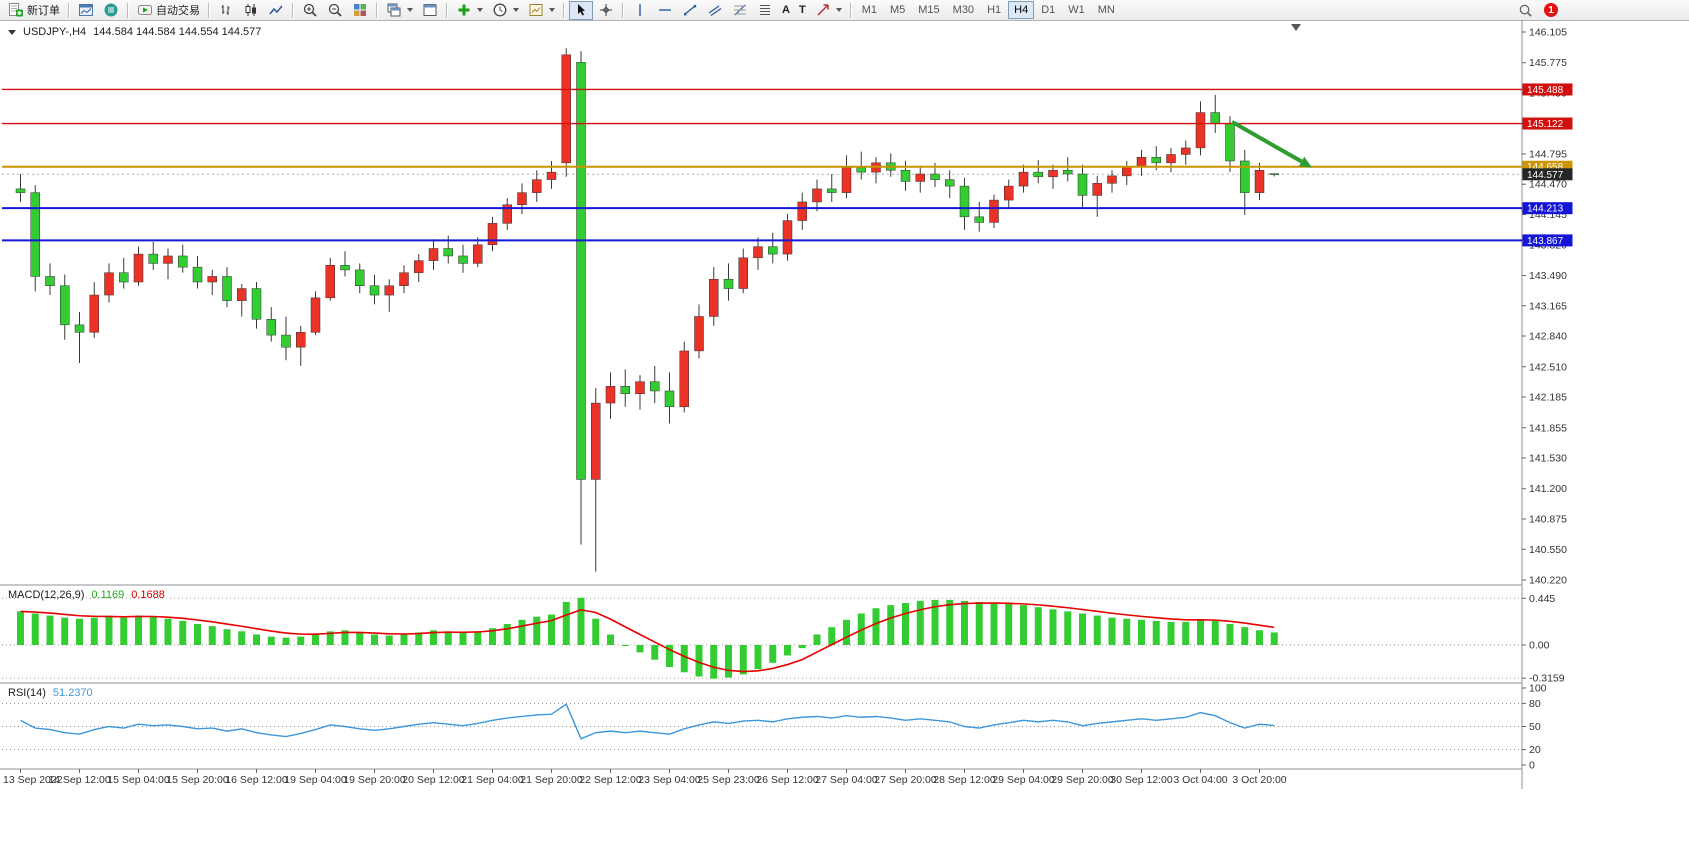 The image size is (1689, 851). I want to click on indicators-button, so click(469, 10).